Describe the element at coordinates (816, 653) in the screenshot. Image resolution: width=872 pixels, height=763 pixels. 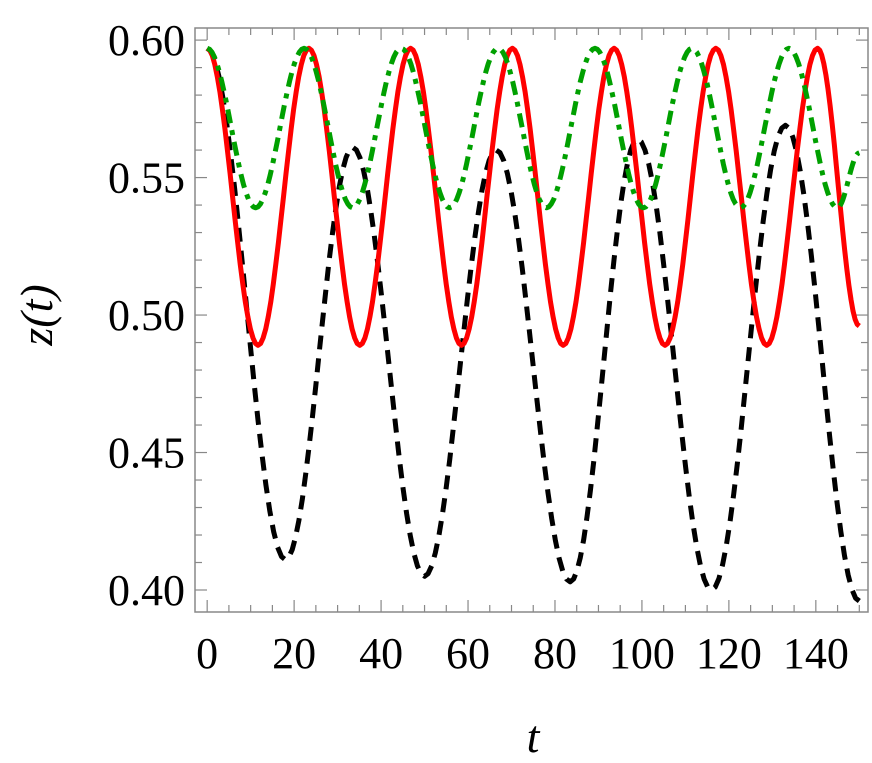
I see `x-tick-label: 140` at that location.